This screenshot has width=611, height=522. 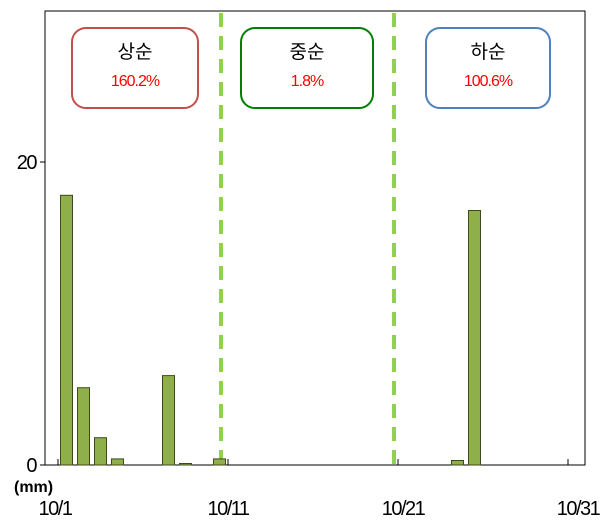 I want to click on period-box-middle: 중순 1.8%, so click(x=307, y=68).